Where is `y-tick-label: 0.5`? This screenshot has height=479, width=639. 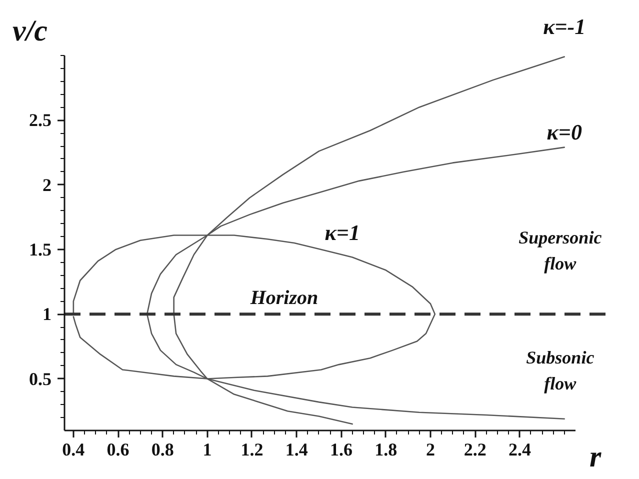
y-tick-label: 0.5 is located at coordinates (40, 378).